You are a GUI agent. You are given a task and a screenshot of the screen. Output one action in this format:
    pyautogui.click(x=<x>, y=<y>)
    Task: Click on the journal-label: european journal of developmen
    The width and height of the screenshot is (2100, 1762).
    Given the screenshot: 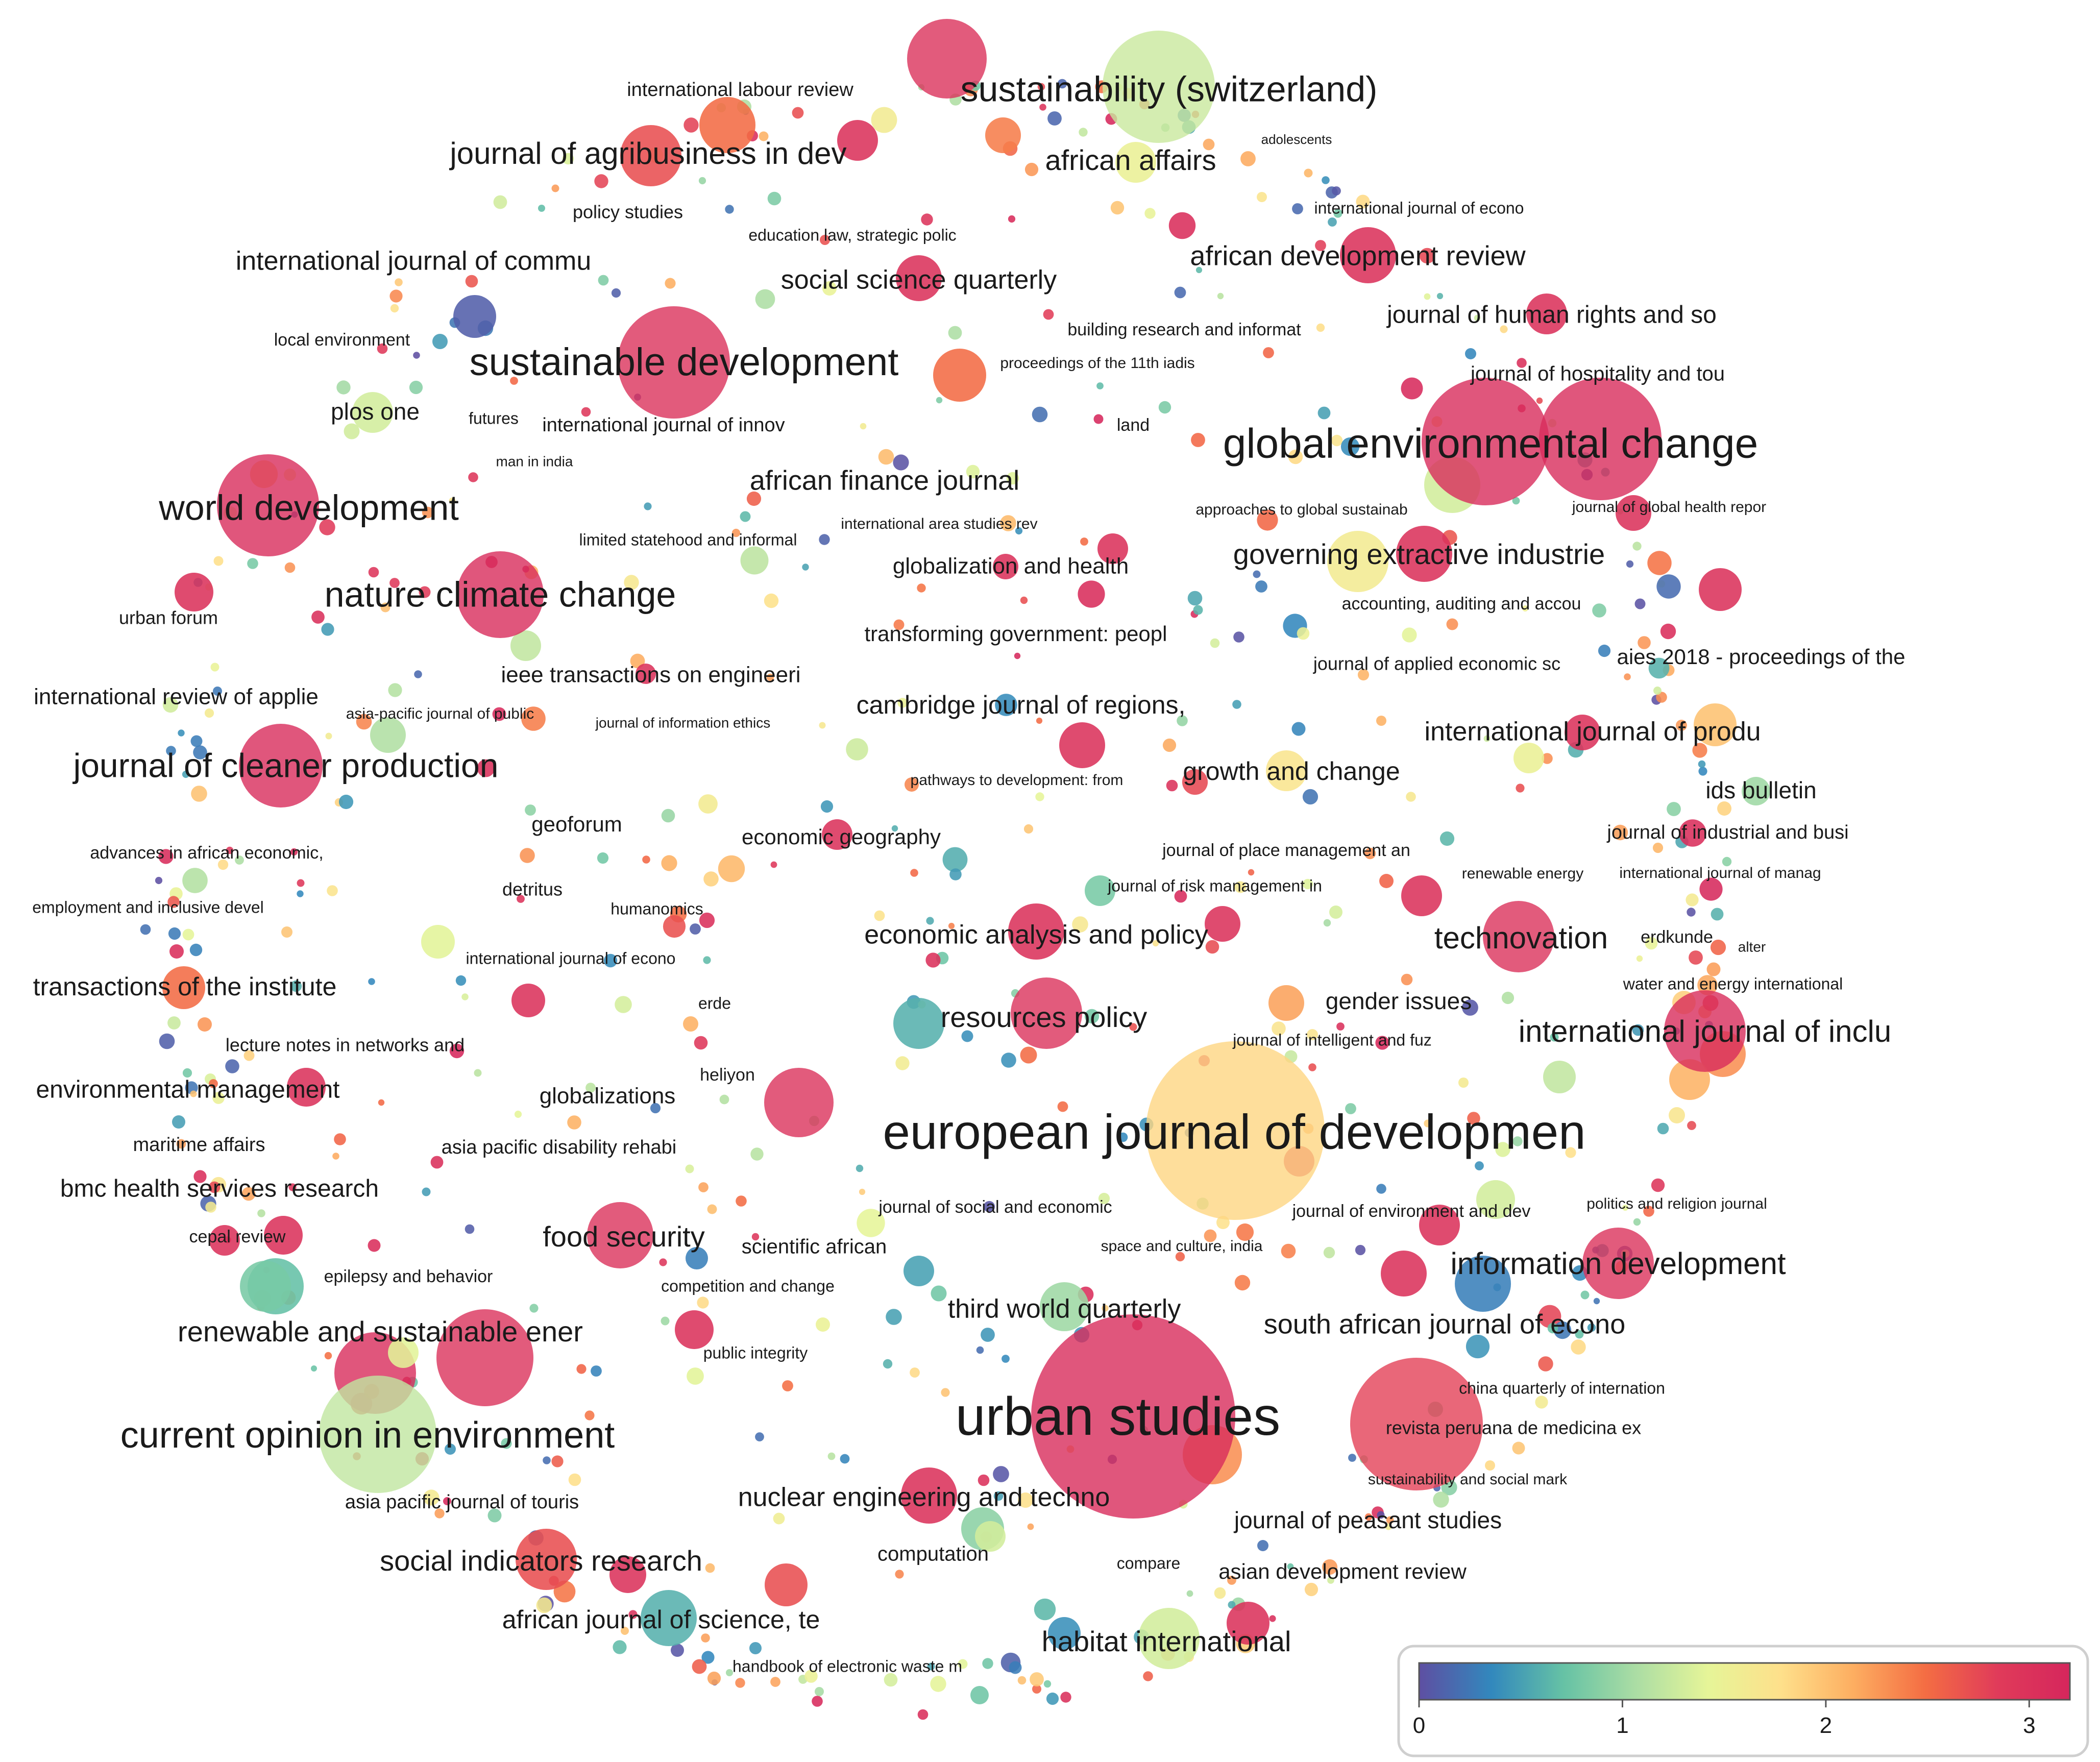 What is the action you would take?
    pyautogui.click(x=1234, y=1132)
    